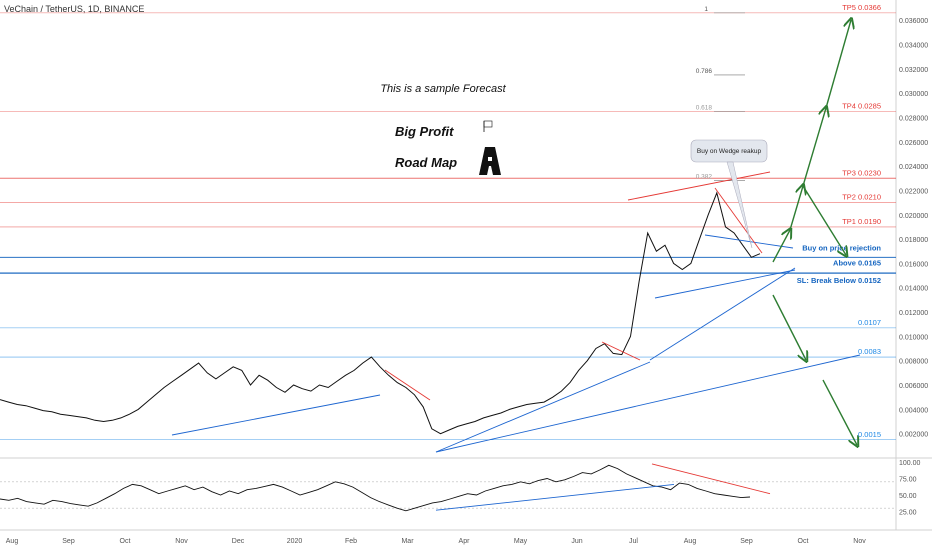 Image resolution: width=932 pixels, height=550 pixels. I want to click on y-tick-label: 0.032000, so click(913, 70).